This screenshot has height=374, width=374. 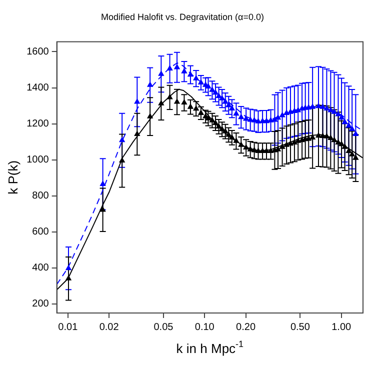 I want to click on y-axis-title: k P(k), so click(x=12, y=177).